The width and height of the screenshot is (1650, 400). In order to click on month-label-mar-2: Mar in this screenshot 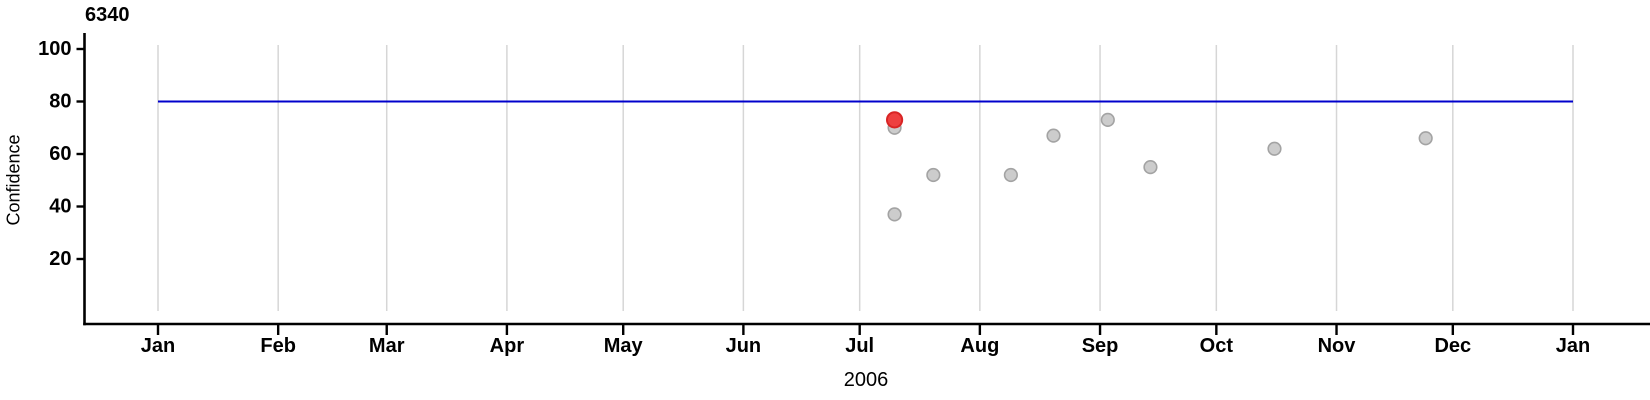, I will do `click(387, 346)`.